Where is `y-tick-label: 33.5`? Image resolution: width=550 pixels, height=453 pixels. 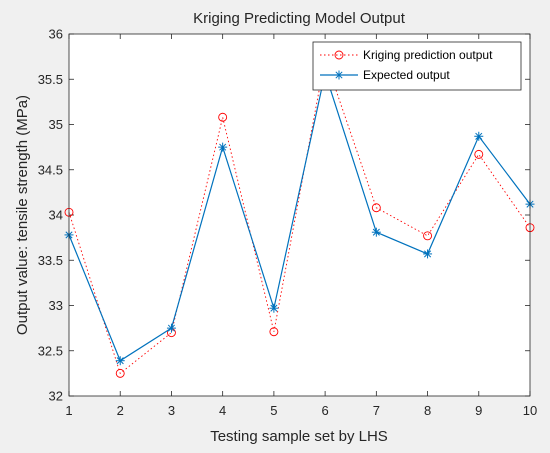
y-tick-label: 33.5 is located at coordinates (50, 260).